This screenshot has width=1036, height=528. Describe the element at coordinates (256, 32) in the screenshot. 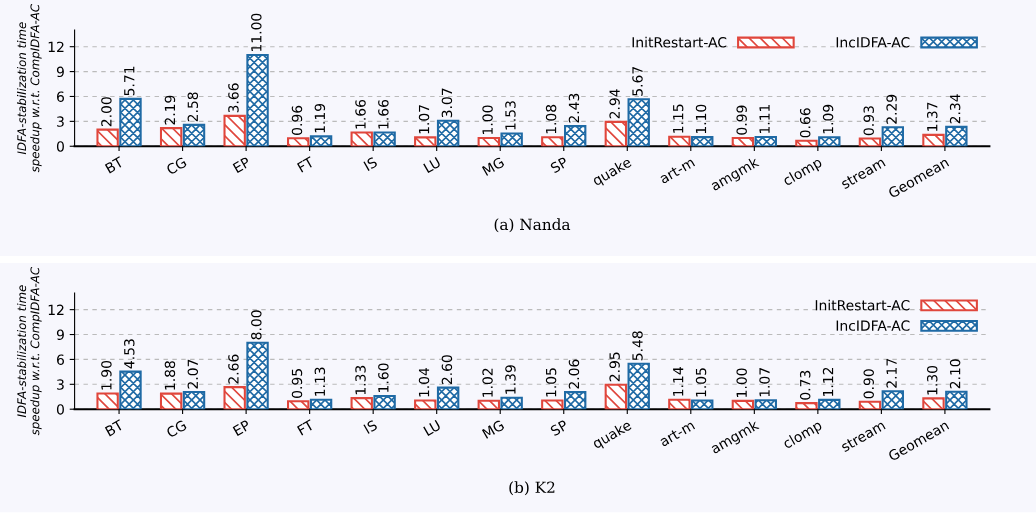

I see `data-label: 11.00` at that location.